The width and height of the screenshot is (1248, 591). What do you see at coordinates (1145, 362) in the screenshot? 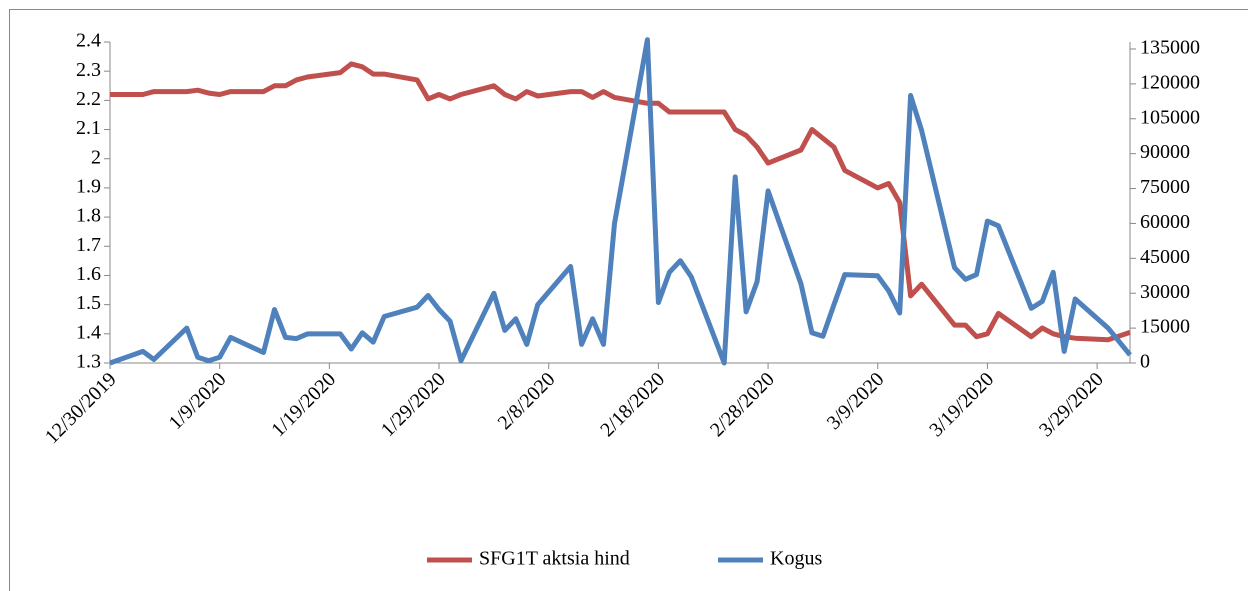
I see `y2-tick-label: 0` at bounding box center [1145, 362].